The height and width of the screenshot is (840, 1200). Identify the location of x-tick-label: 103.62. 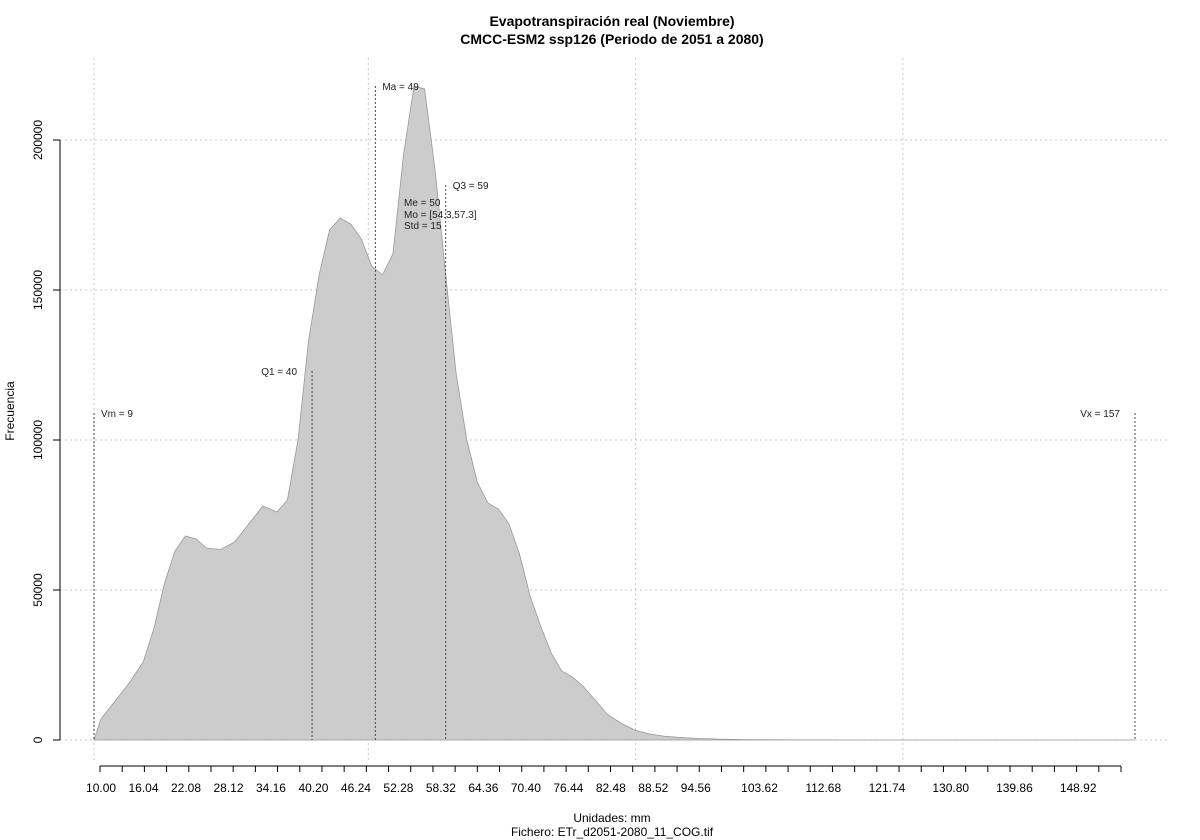
(759, 788).